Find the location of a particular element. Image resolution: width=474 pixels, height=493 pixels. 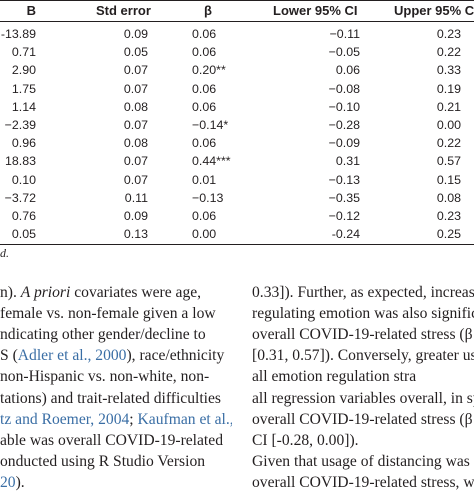

left_column-line: female vs. non-female given a low is located at coordinates (116, 313).